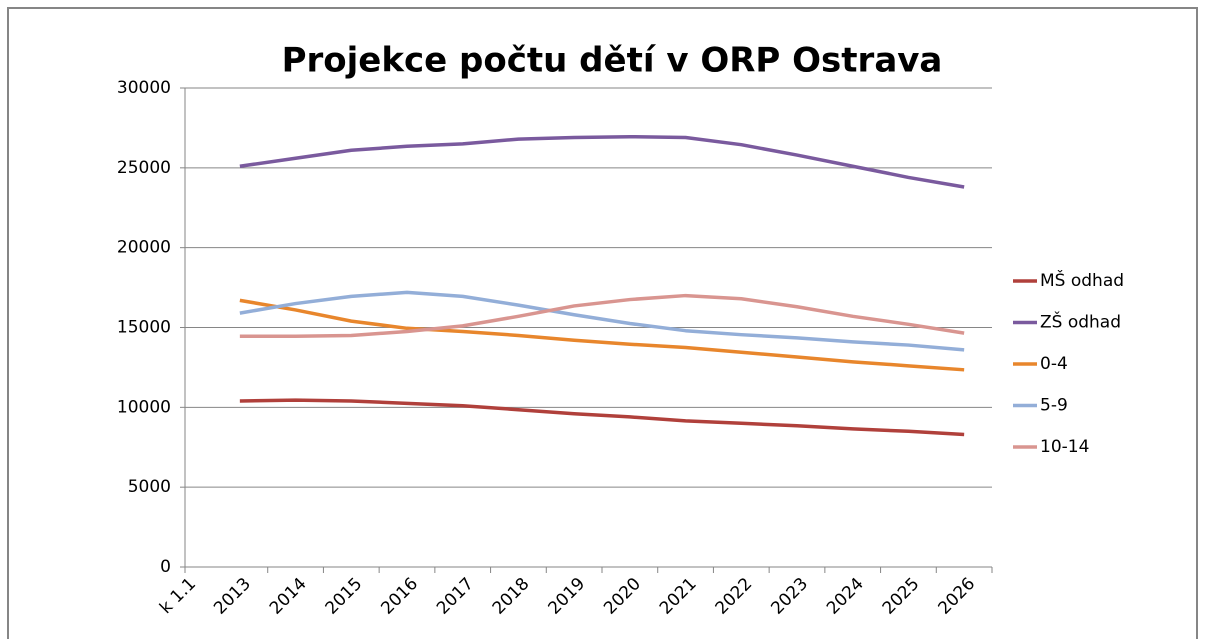  I want to click on y-tick-label: 20000, so click(144, 248).